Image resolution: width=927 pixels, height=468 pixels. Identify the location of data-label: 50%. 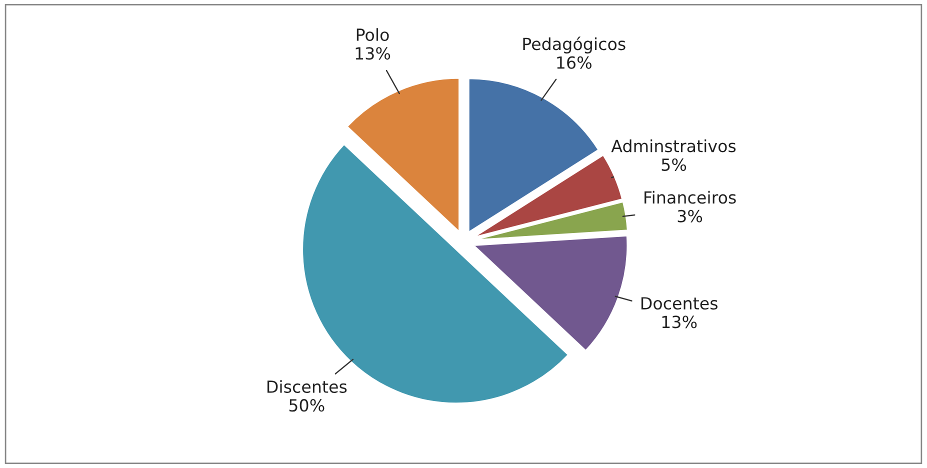
(306, 405).